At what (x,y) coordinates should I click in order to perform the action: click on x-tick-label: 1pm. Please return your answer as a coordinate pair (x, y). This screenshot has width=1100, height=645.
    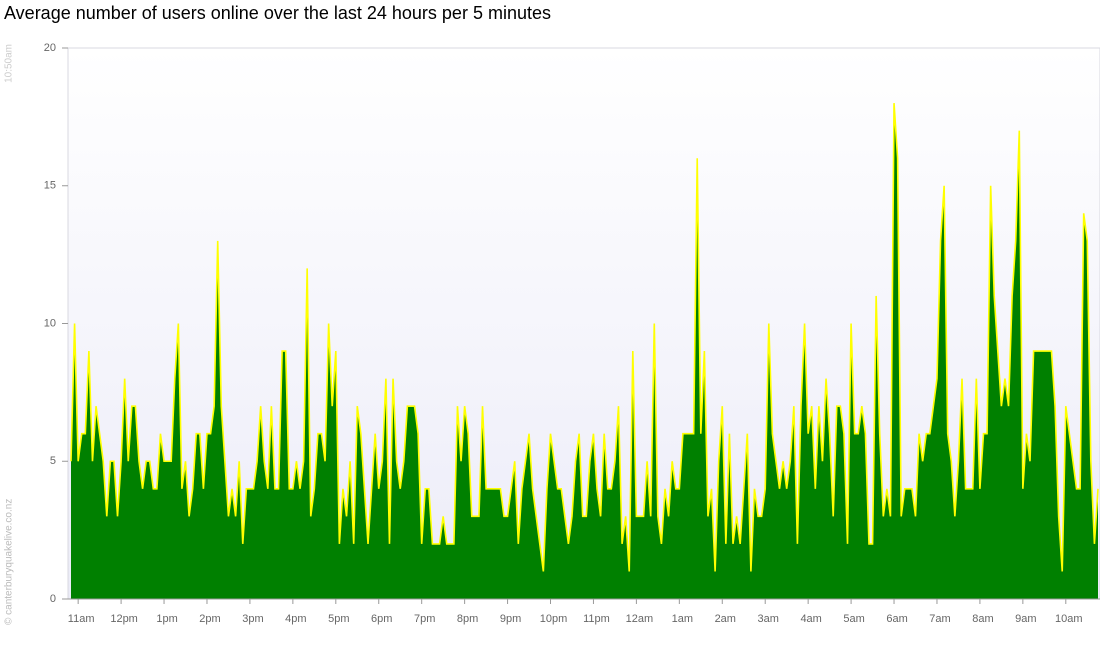
    Looking at the image, I should click on (166, 619).